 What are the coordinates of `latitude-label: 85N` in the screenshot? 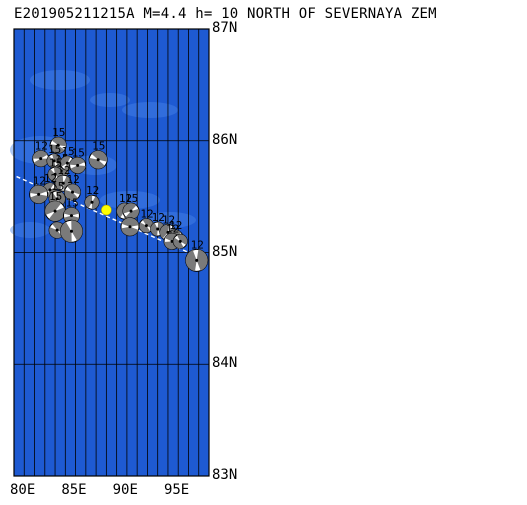 It's located at (225, 251).